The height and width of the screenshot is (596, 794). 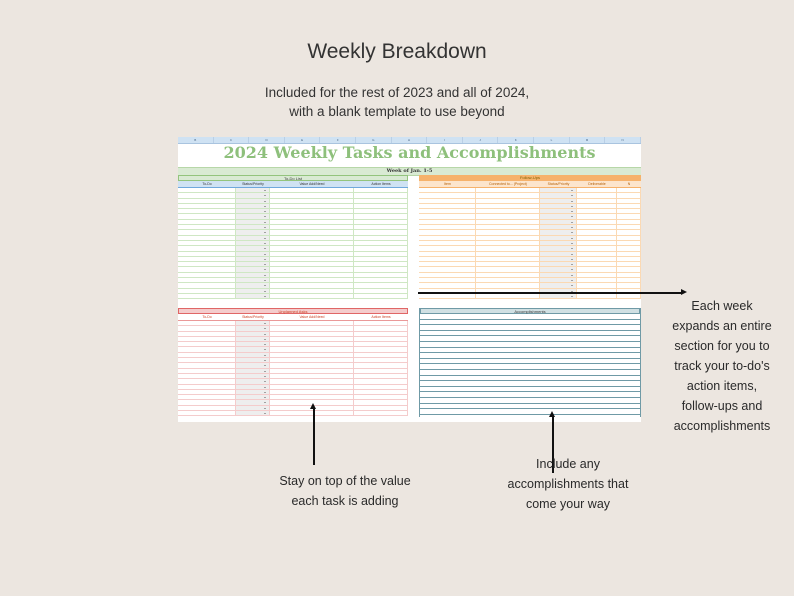 I want to click on note-line: section for you to, so click(x=722, y=346).